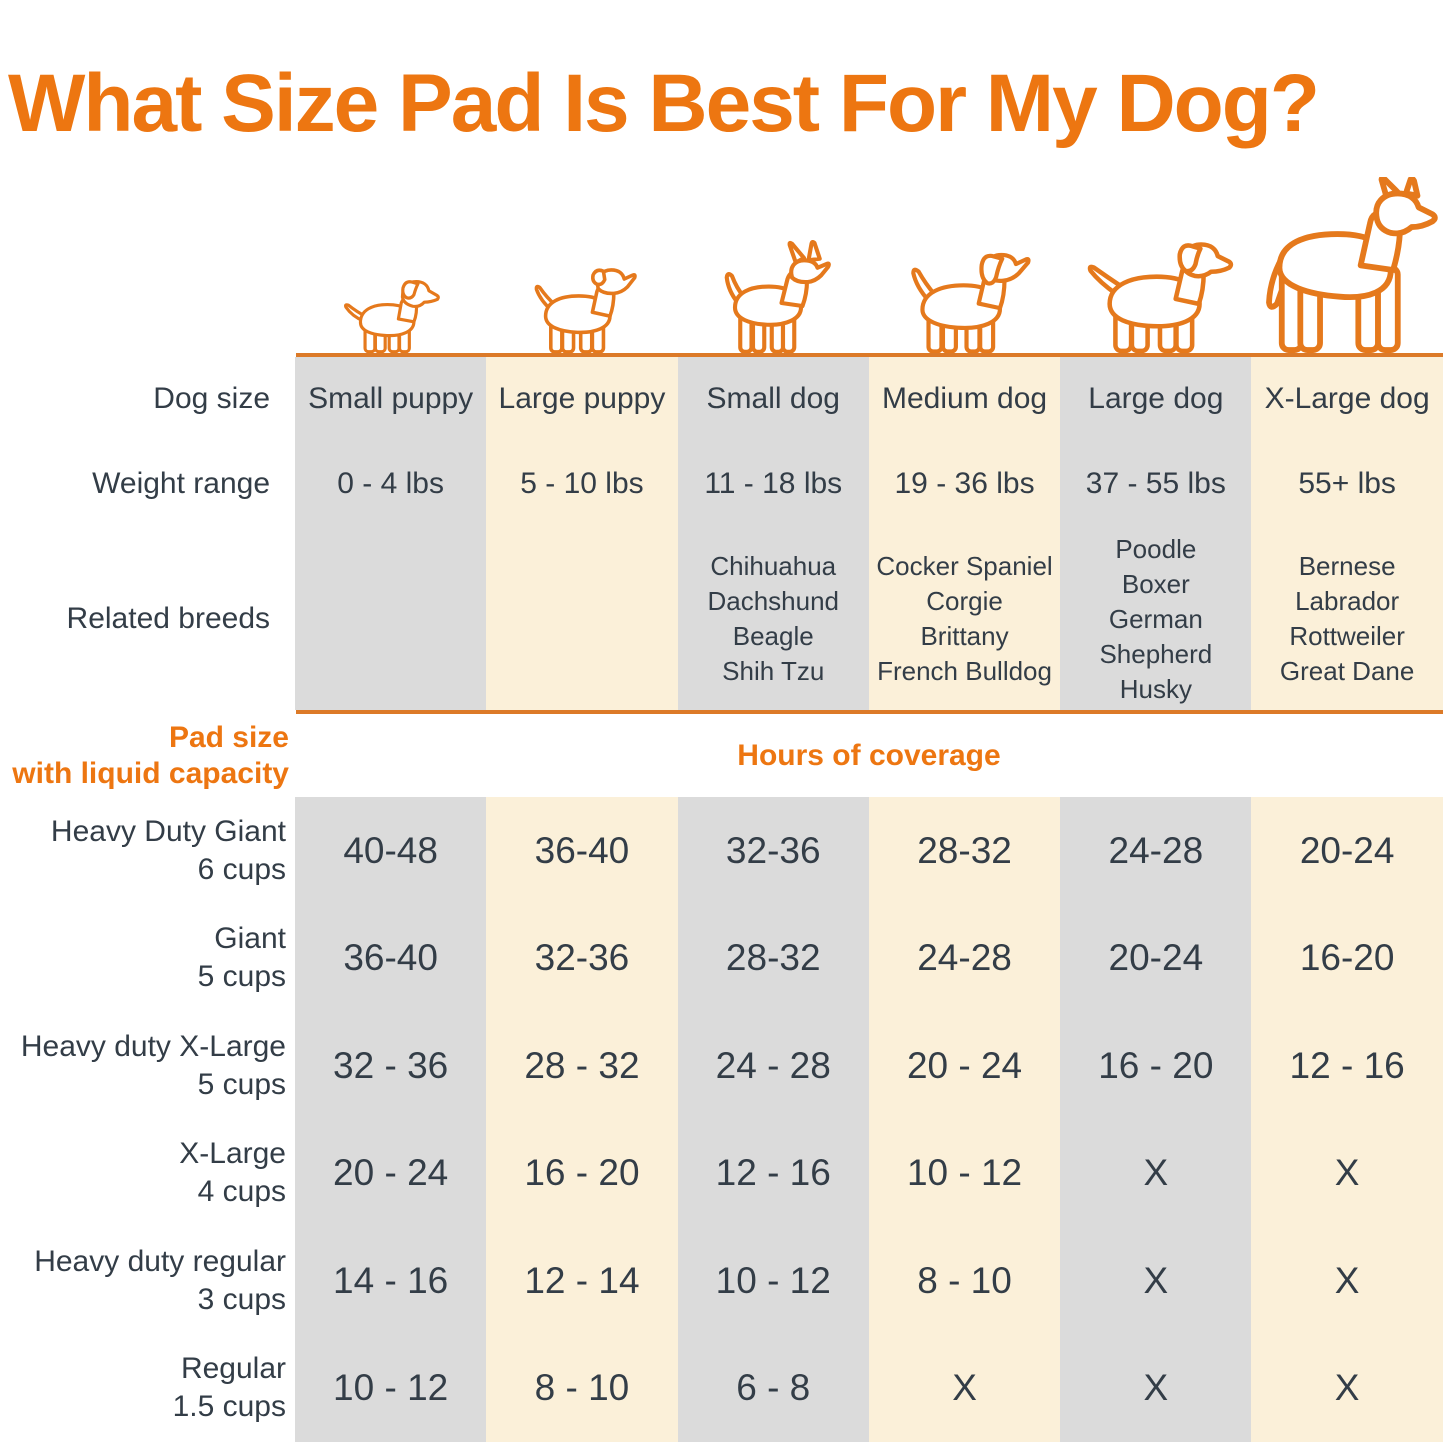  I want to click on dog-size-cell: Medium dog, so click(964, 398).